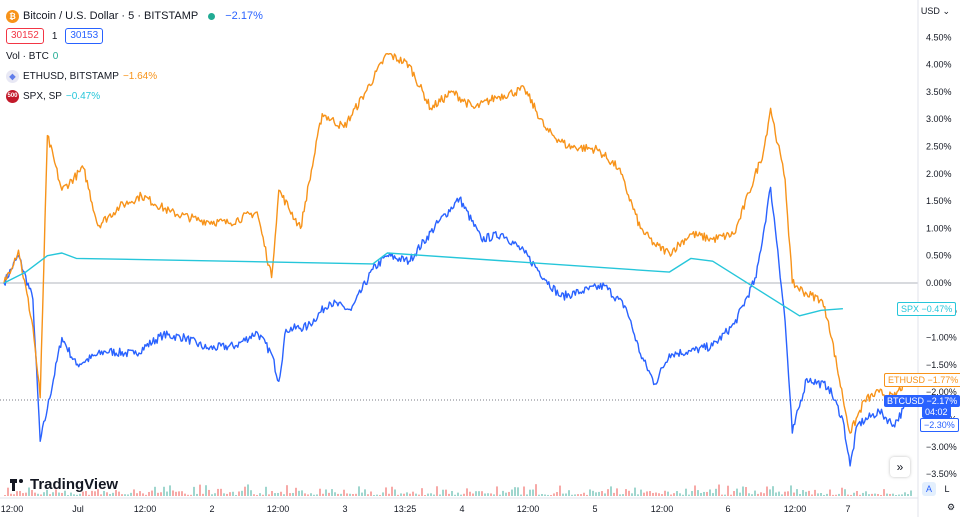 The height and width of the screenshot is (517, 960). What do you see at coordinates (134, 36) in the screenshot?
I see `bid-ask-row: 30152 1 30153` at bounding box center [134, 36].